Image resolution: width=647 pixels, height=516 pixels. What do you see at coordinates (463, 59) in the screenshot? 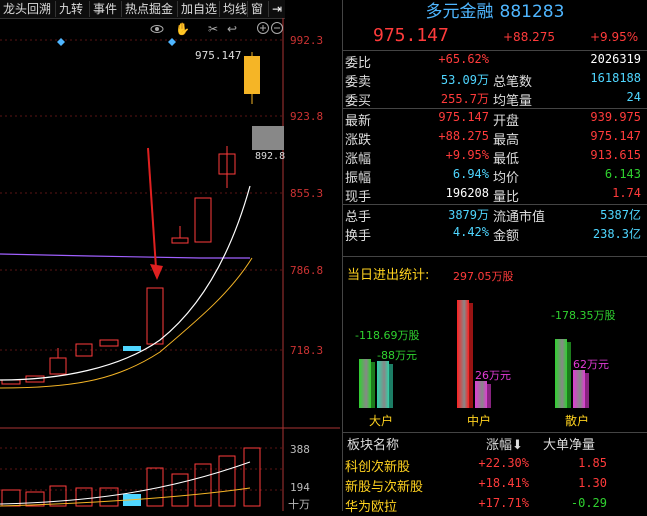
I see `quote-value: +65.62%` at bounding box center [463, 59].